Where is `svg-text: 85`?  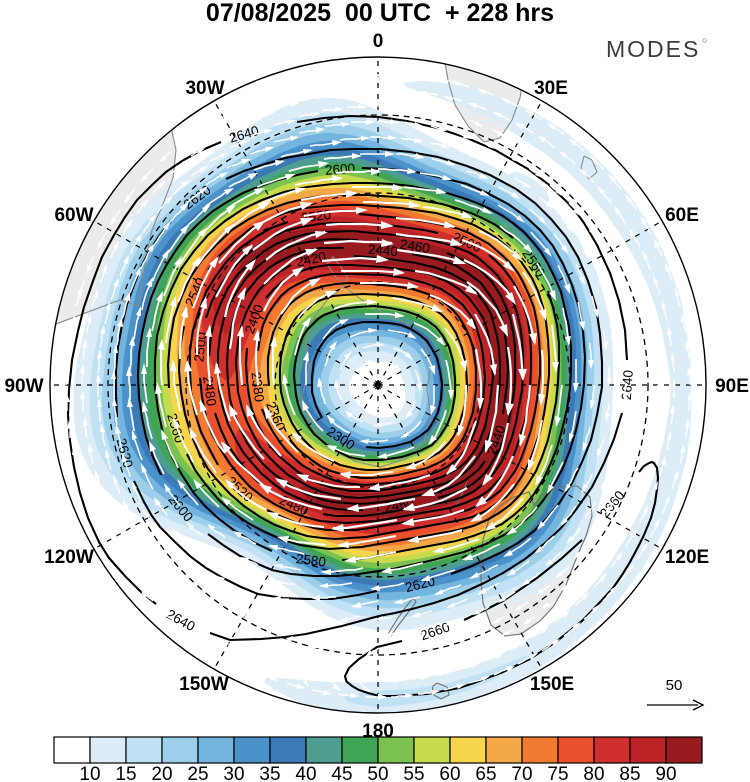
svg-text: 85 is located at coordinates (629, 773).